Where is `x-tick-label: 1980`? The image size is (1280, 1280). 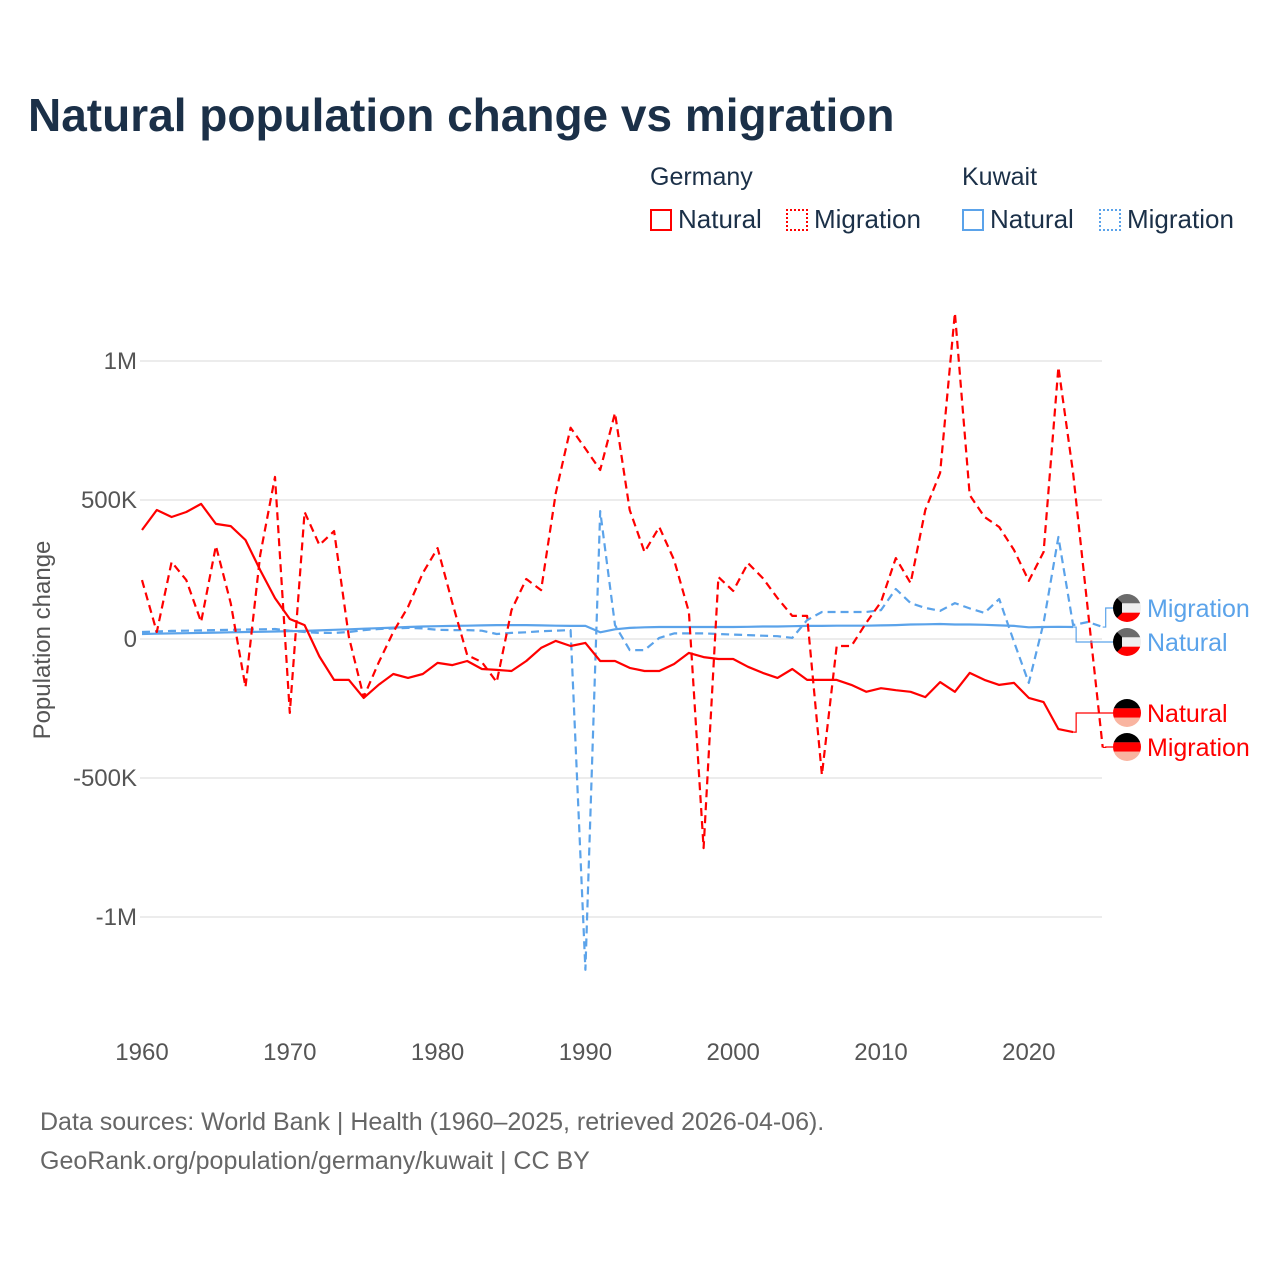
x-tick-label: 1980 is located at coordinates (437, 1052).